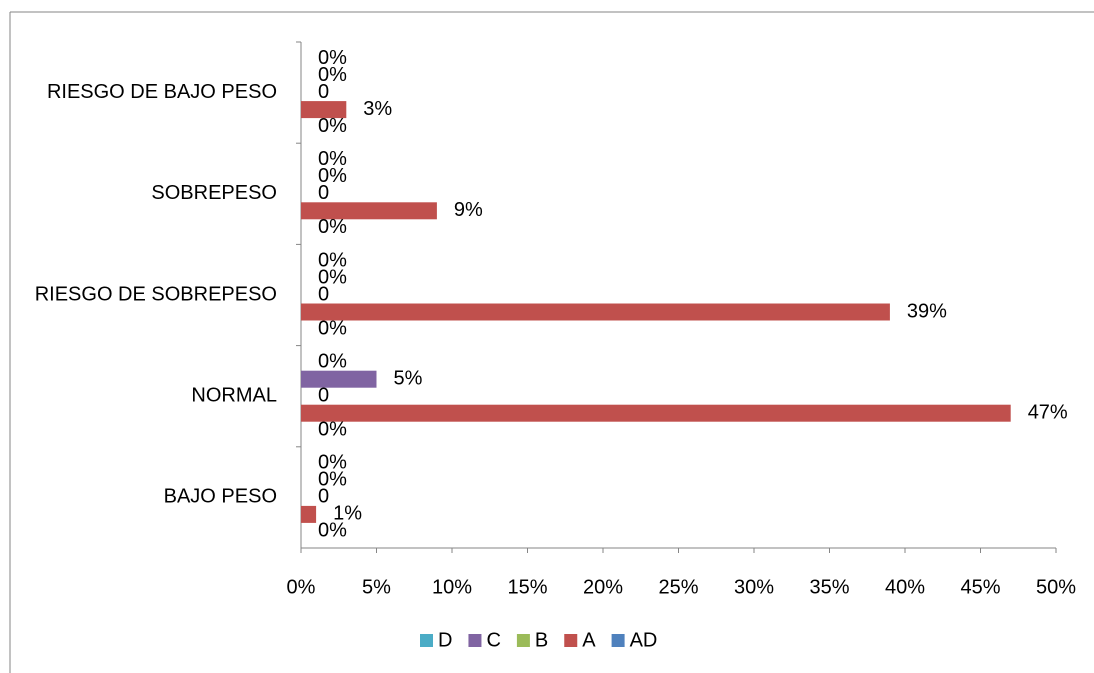 The width and height of the screenshot is (1094, 673). Describe the element at coordinates (541, 640) in the screenshot. I see `legend-label: B` at that location.